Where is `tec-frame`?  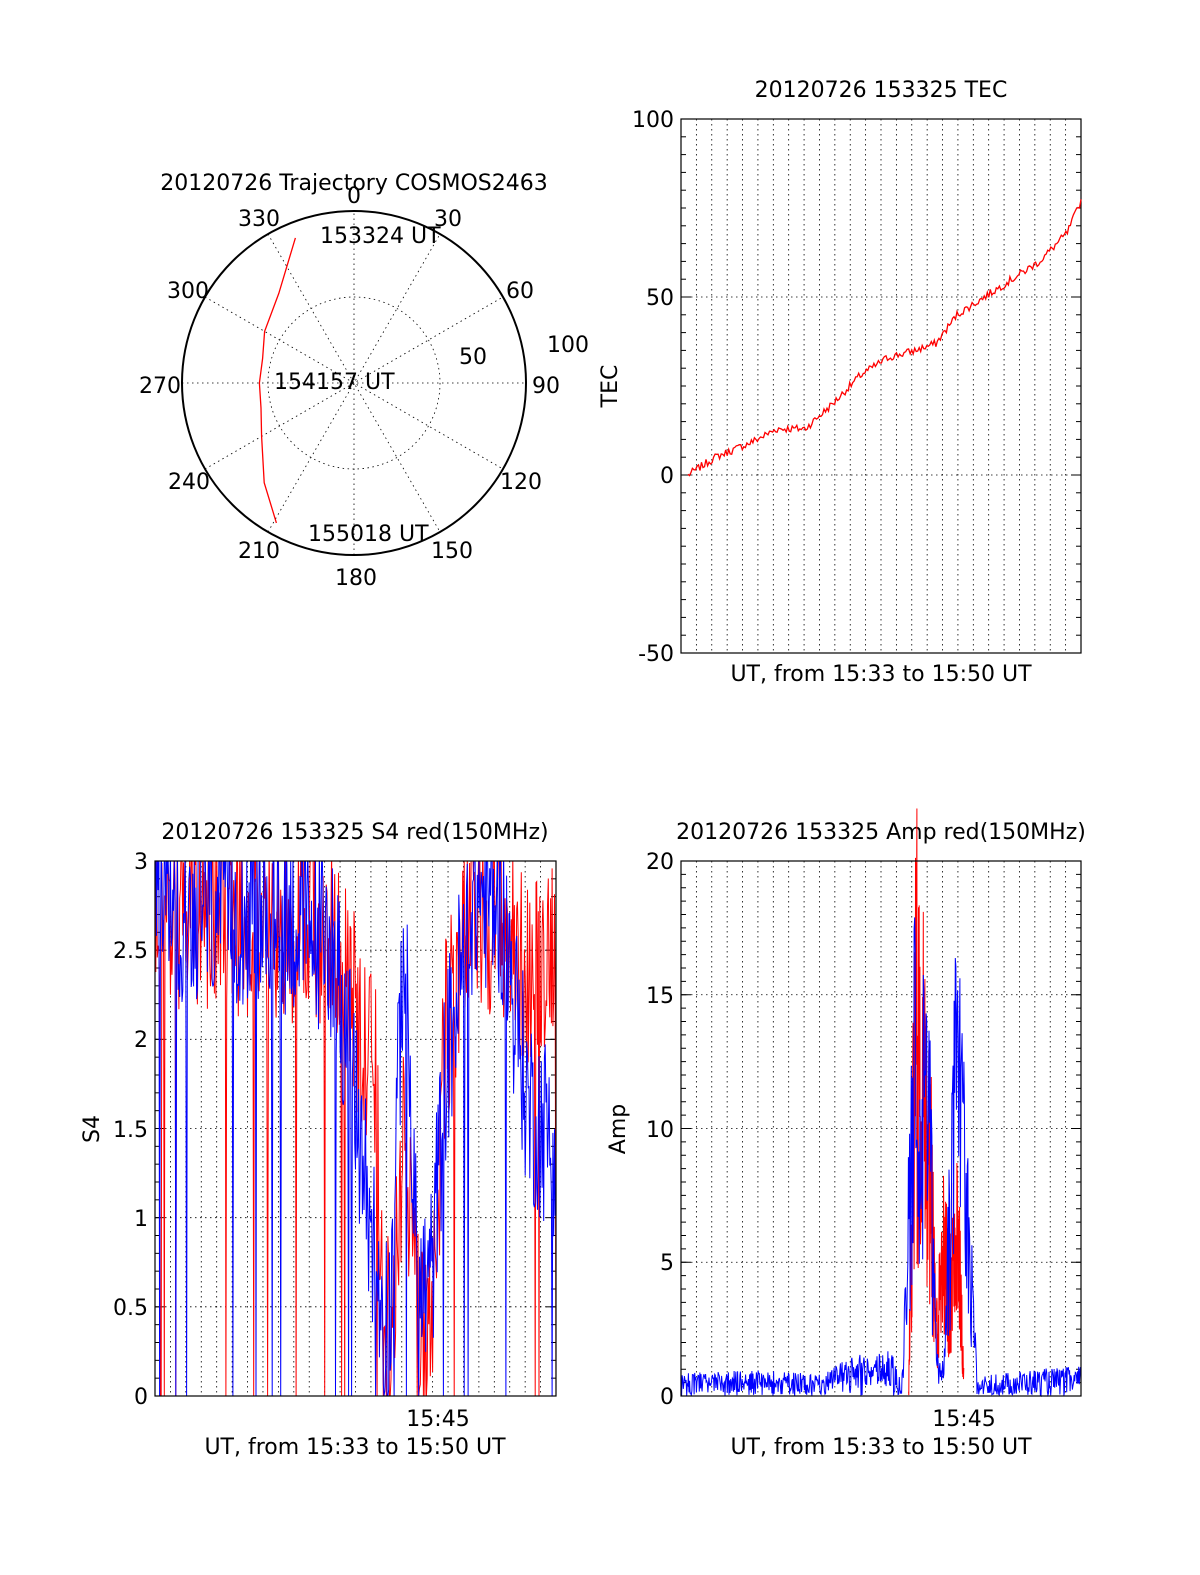 tec-frame is located at coordinates (881, 386).